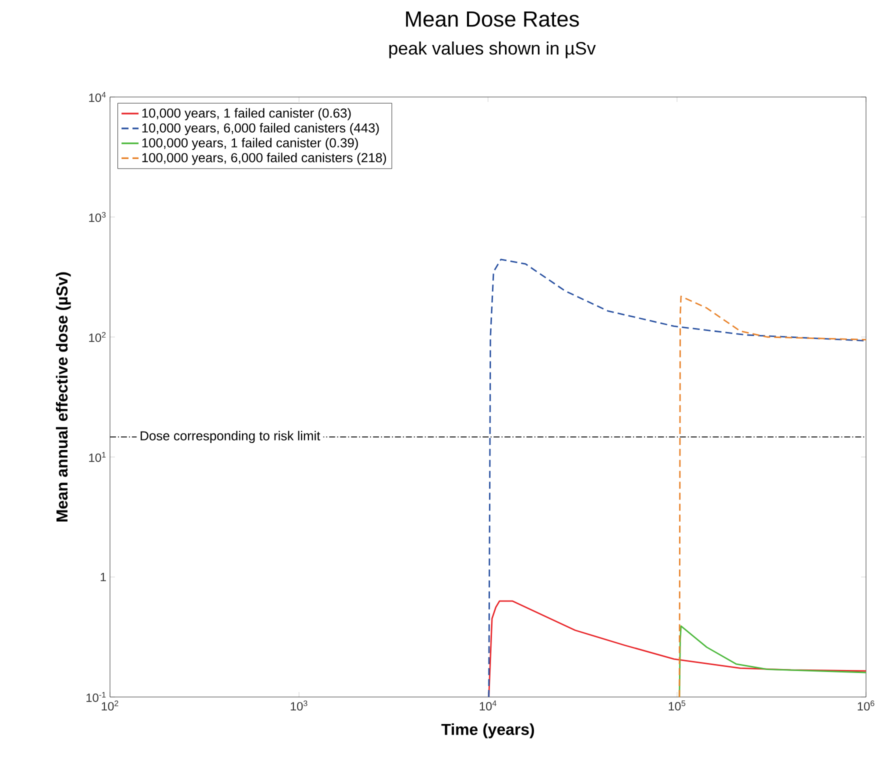 This screenshot has width=888, height=778. I want to click on legend-label: 100,000 years, 1 failed canister (0.39), so click(250, 144).